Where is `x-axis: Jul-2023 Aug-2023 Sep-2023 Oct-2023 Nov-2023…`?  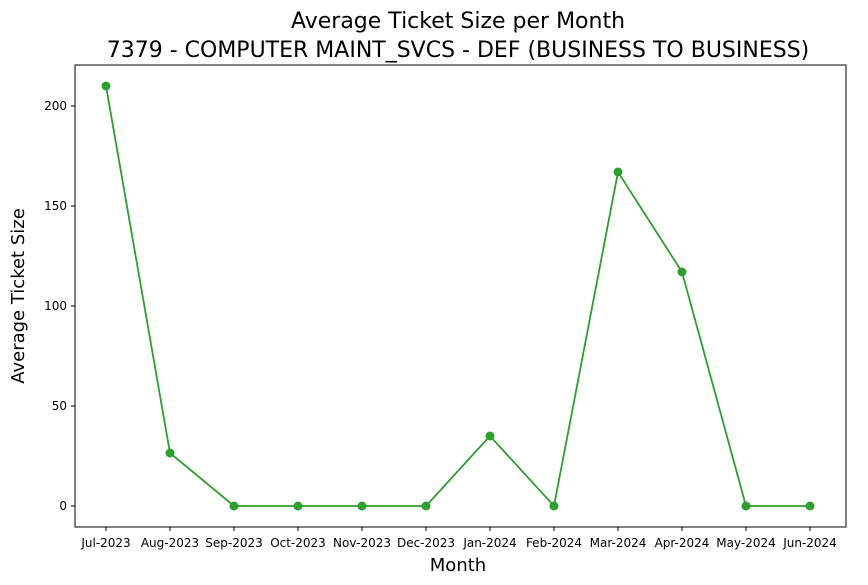 x-axis: Jul-2023 Aug-2023 Sep-2023 Oct-2023 Nov-2023… is located at coordinates (458, 538).